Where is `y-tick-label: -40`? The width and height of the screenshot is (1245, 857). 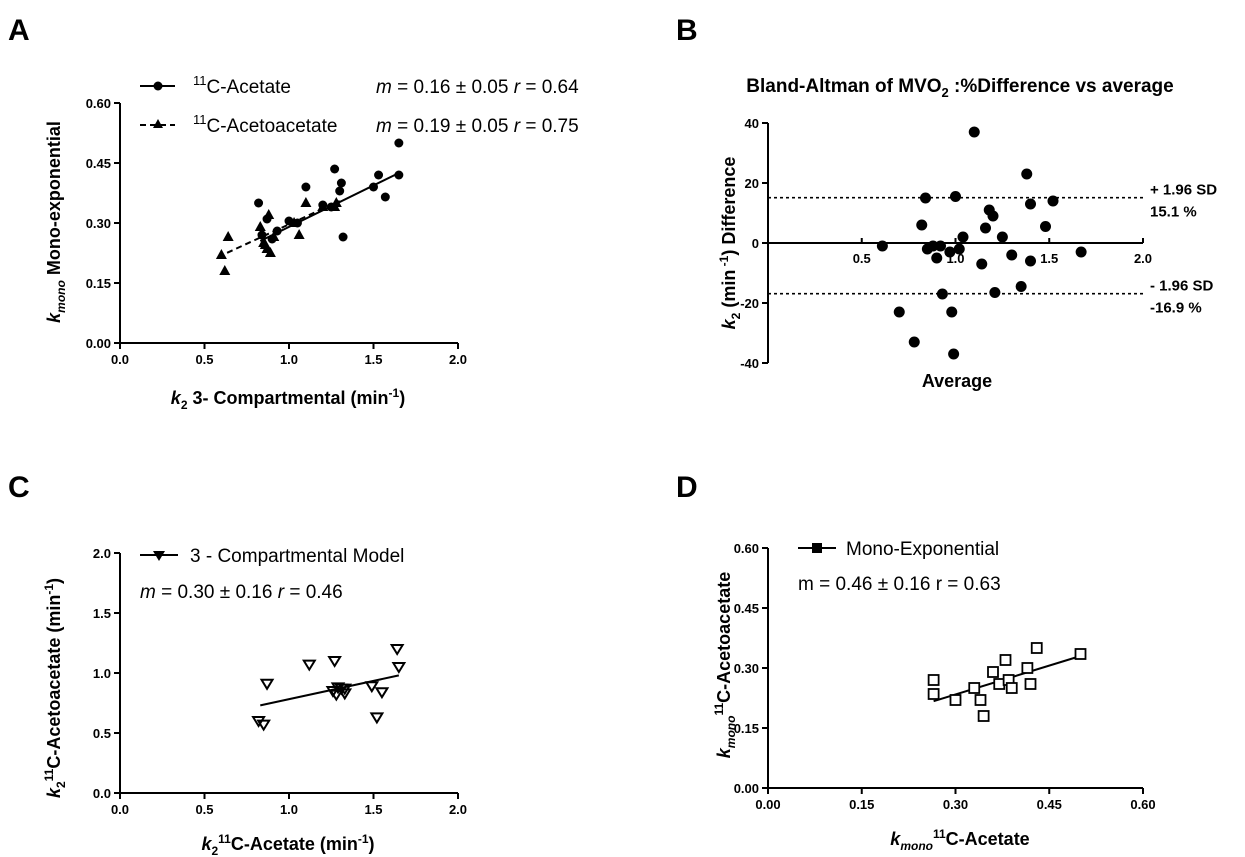
y-tick-label: -40 is located at coordinates (749, 363).